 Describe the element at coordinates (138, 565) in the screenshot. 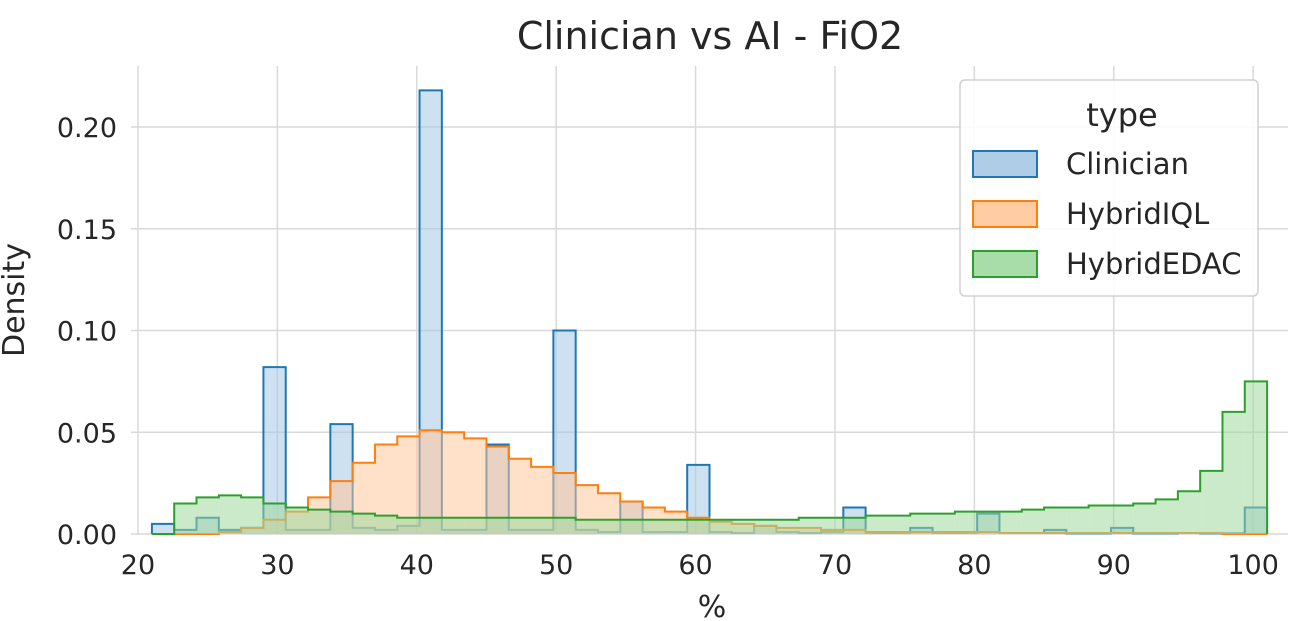

I see `x-tick-label: 20` at that location.